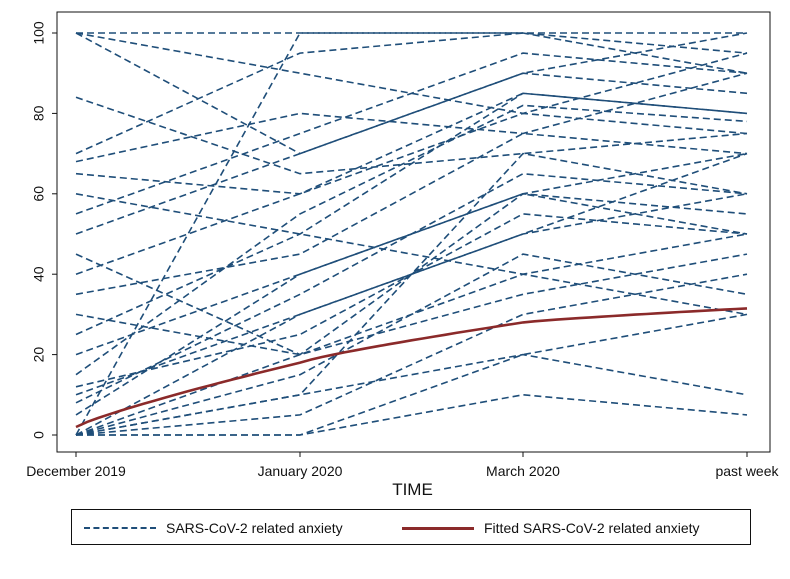  What do you see at coordinates (120, 528) in the screenshot?
I see `legend-swatch-dashed-icon` at bounding box center [120, 528].